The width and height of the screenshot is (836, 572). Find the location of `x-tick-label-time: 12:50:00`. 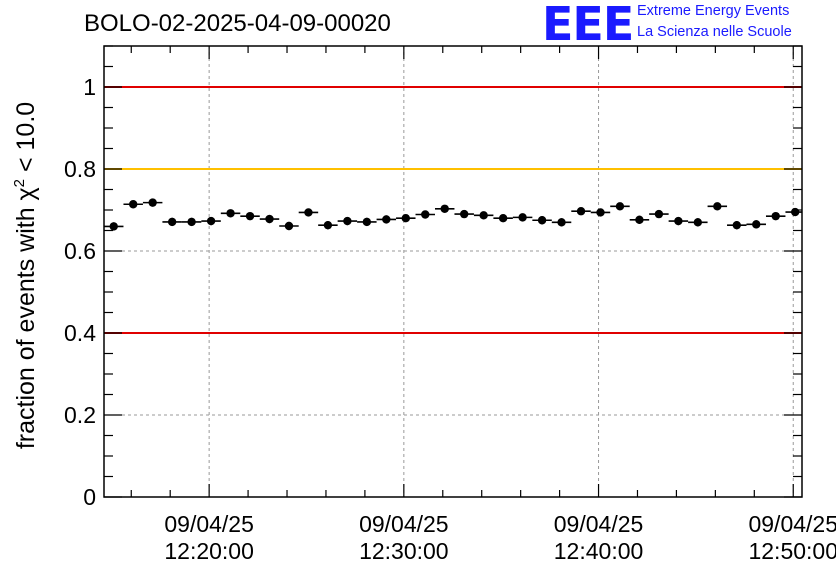

x-tick-label-time: 12:50:00 is located at coordinates (792, 551).